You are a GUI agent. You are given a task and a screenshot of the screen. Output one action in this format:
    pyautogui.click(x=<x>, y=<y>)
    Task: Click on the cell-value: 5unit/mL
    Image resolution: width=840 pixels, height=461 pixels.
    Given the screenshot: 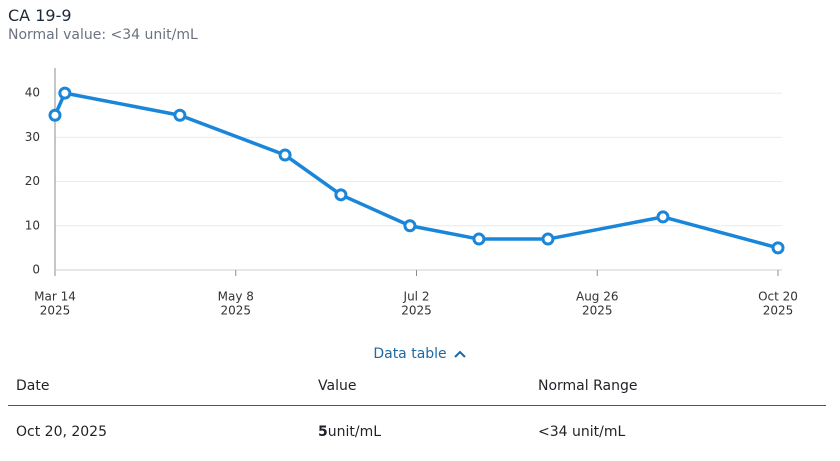 What is the action you would take?
    pyautogui.click(x=349, y=432)
    